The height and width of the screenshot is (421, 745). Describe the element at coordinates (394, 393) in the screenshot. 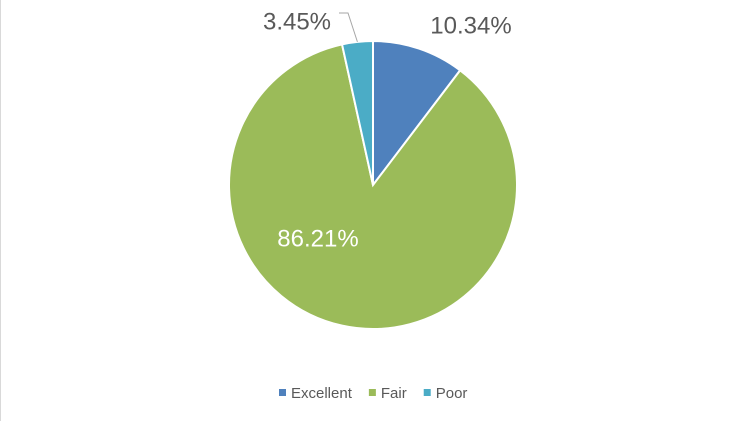

I see `legend-label: Fair` at that location.